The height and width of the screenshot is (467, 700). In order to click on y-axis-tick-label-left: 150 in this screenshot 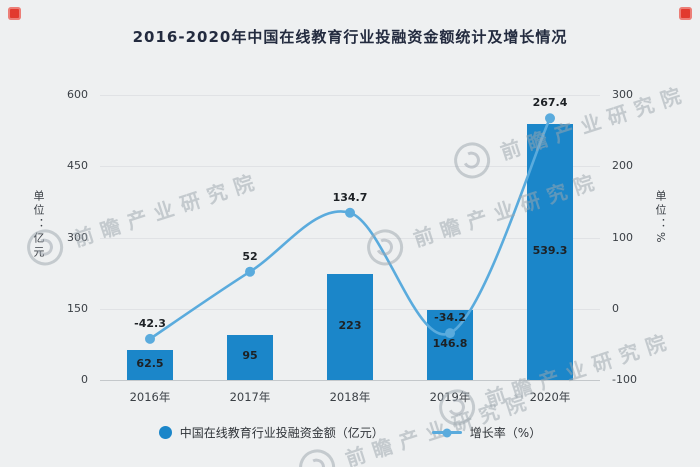, I will do `click(77, 308)`.